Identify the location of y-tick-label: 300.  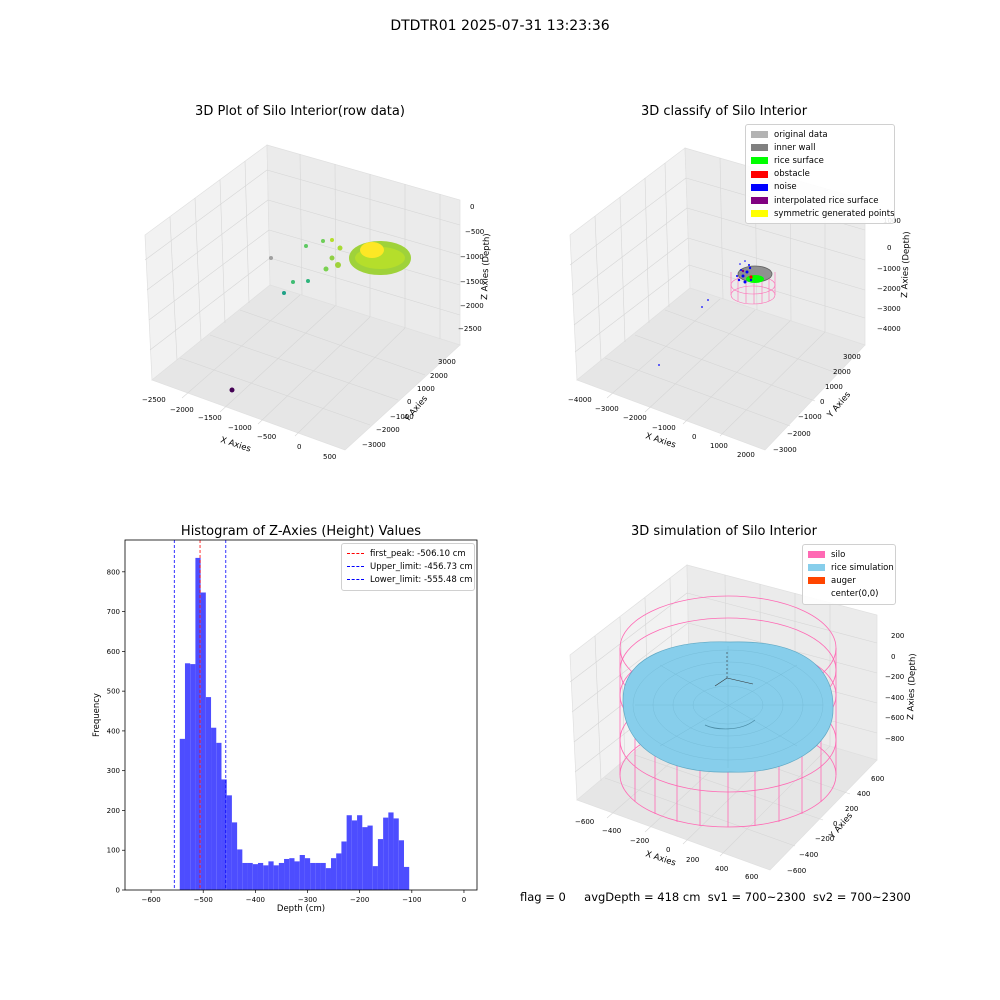
(113, 771).